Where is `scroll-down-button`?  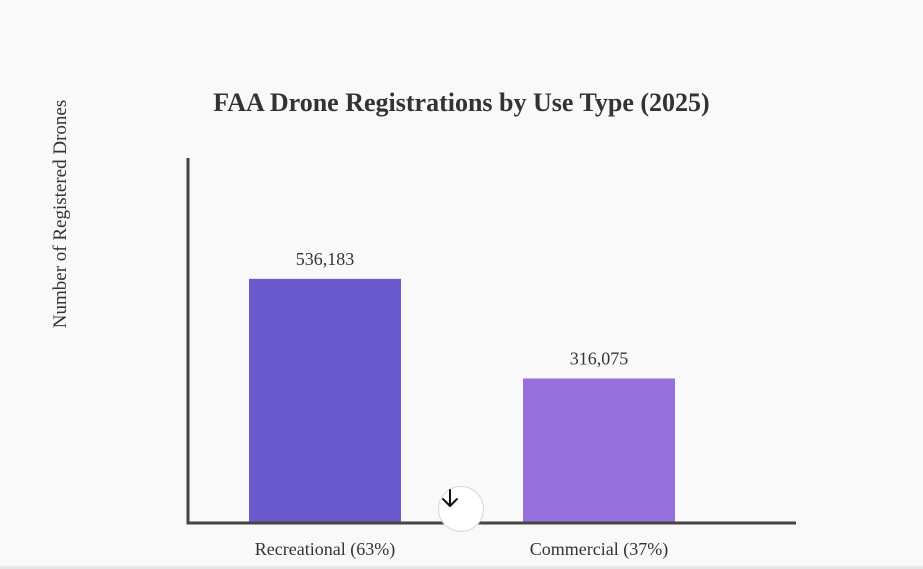 scroll-down-button is located at coordinates (461, 509).